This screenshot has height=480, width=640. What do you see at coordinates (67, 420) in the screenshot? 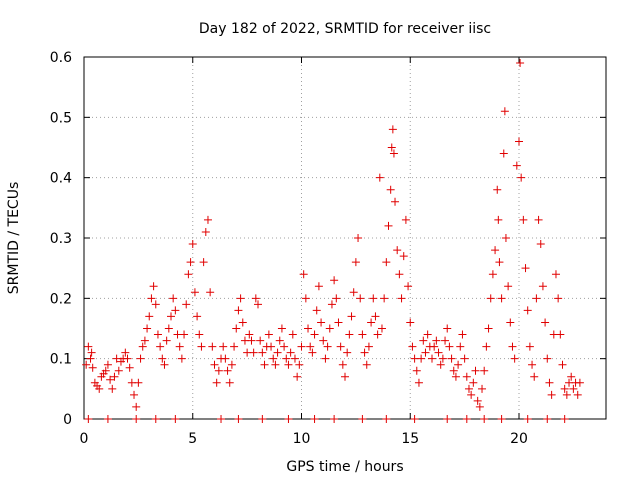
I see `y-tick-label: 0` at bounding box center [67, 420].